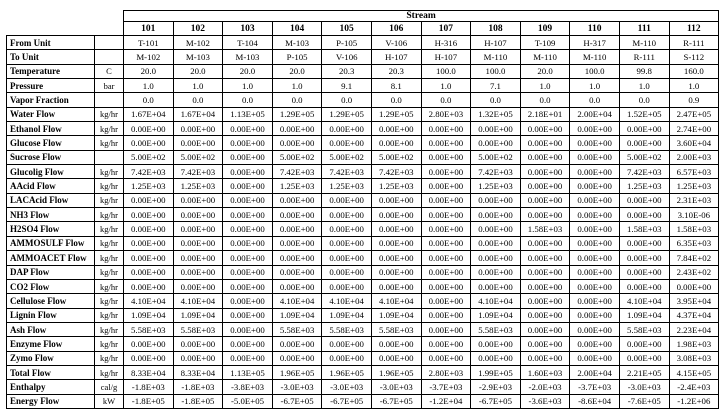 This screenshot has height=419, width=720. I want to click on row-unit, so click(109, 42).